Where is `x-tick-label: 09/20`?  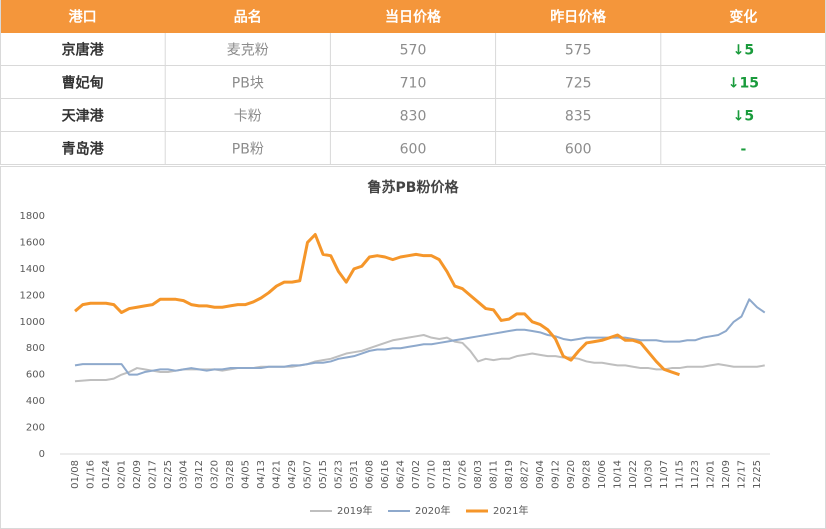 x-tick-label: 09/20 is located at coordinates (571, 474).